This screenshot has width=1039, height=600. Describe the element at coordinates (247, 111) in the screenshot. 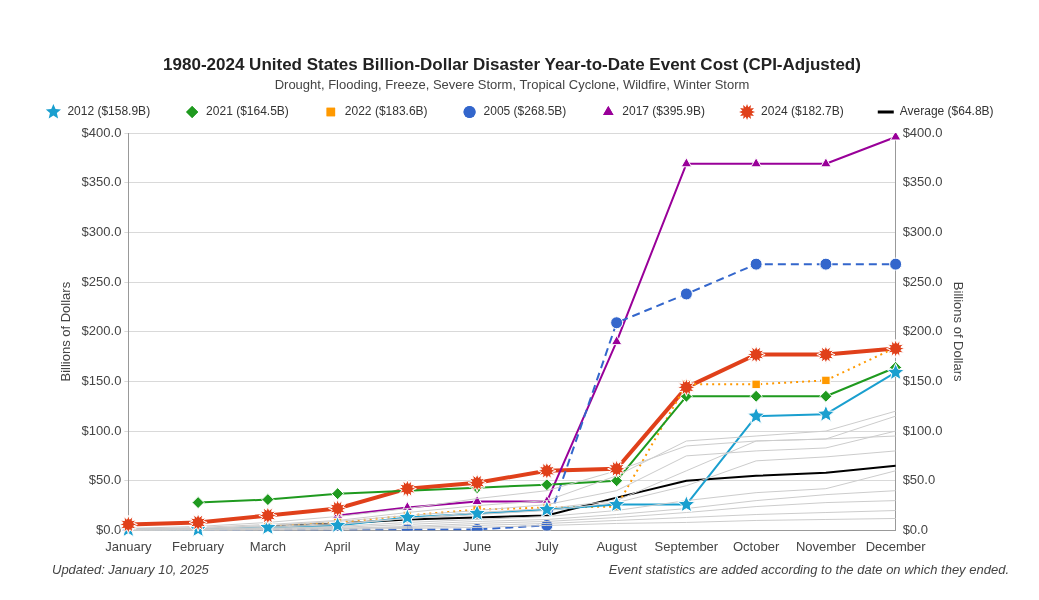

I see `legend-label: 2021 ($164.5B)` at that location.